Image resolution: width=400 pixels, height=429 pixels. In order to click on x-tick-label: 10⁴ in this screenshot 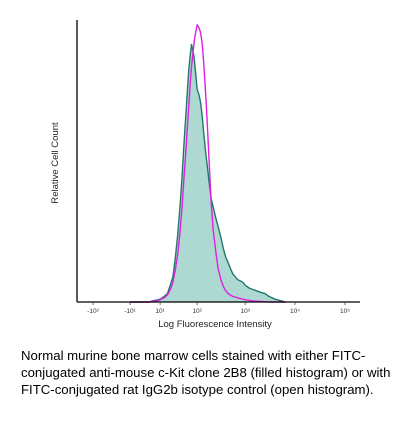, I will do `click(295, 311)`.